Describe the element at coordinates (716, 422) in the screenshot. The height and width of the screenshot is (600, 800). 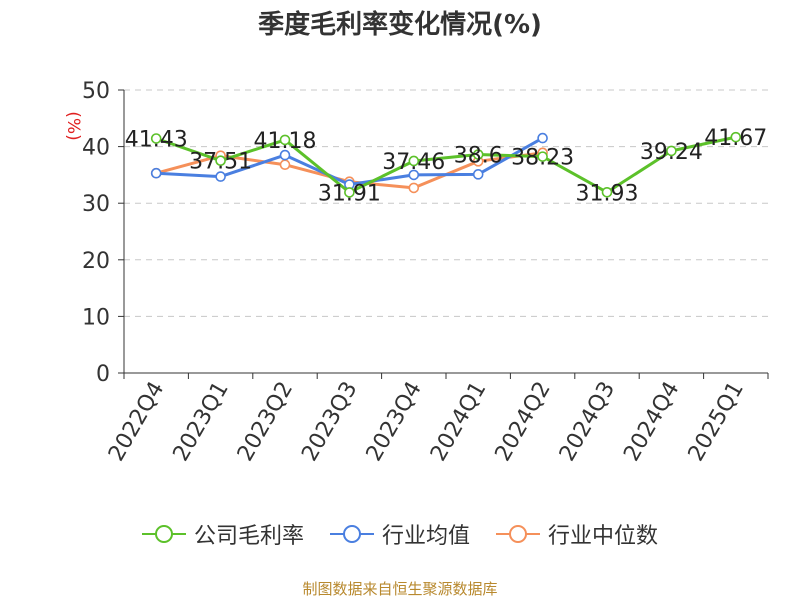
I see `x-tick-label: 2025Q1` at that location.